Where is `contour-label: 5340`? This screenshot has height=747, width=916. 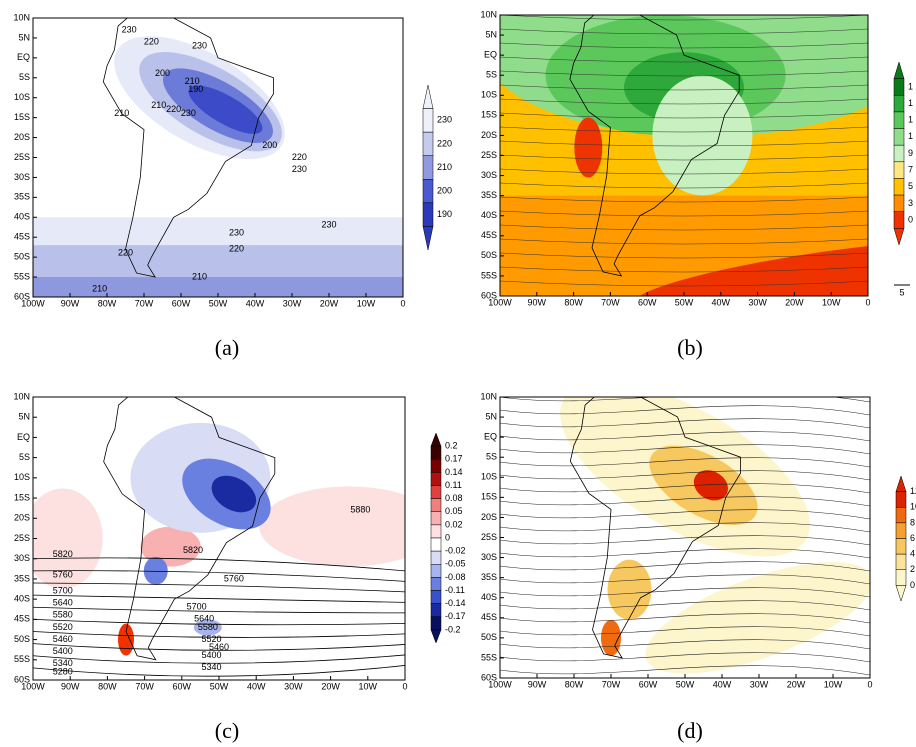
contour-label: 5340 is located at coordinates (212, 667).